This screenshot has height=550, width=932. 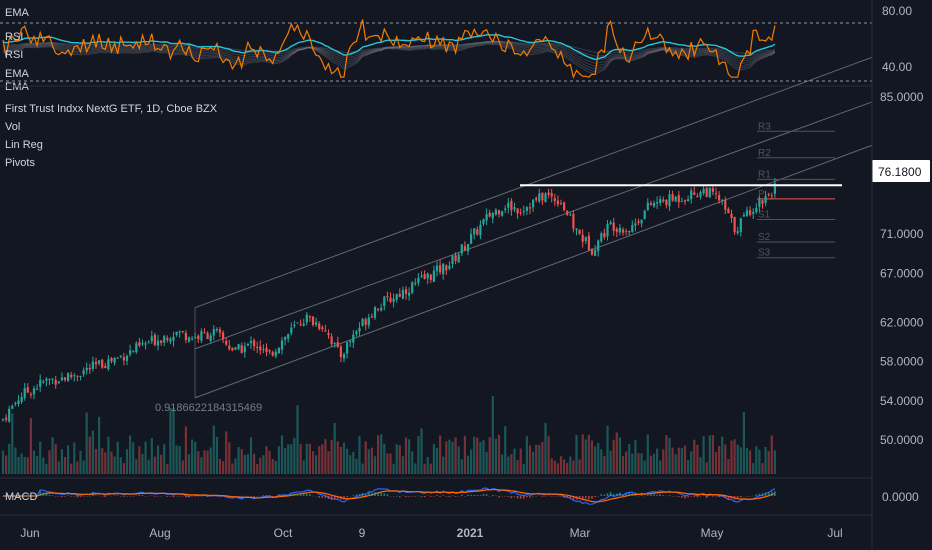 What do you see at coordinates (431, 533) in the screenshot?
I see `time-axis: Jun Aug Oct 9 2021 Mar May Jul` at bounding box center [431, 533].